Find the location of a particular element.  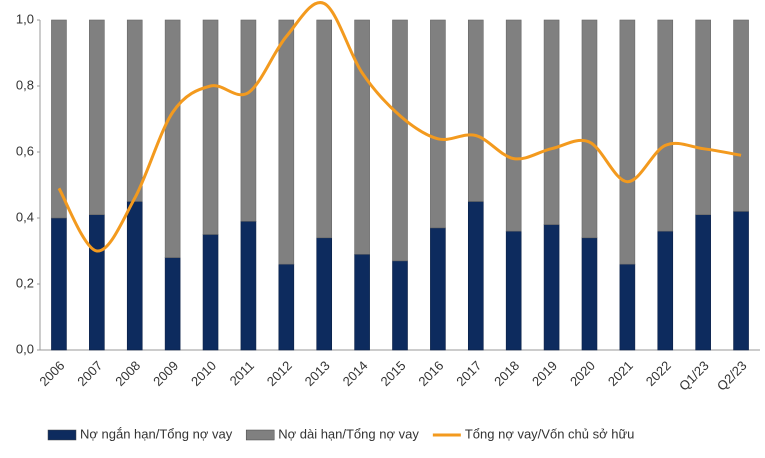

y-tick-label: 0,2 is located at coordinates (25, 282).